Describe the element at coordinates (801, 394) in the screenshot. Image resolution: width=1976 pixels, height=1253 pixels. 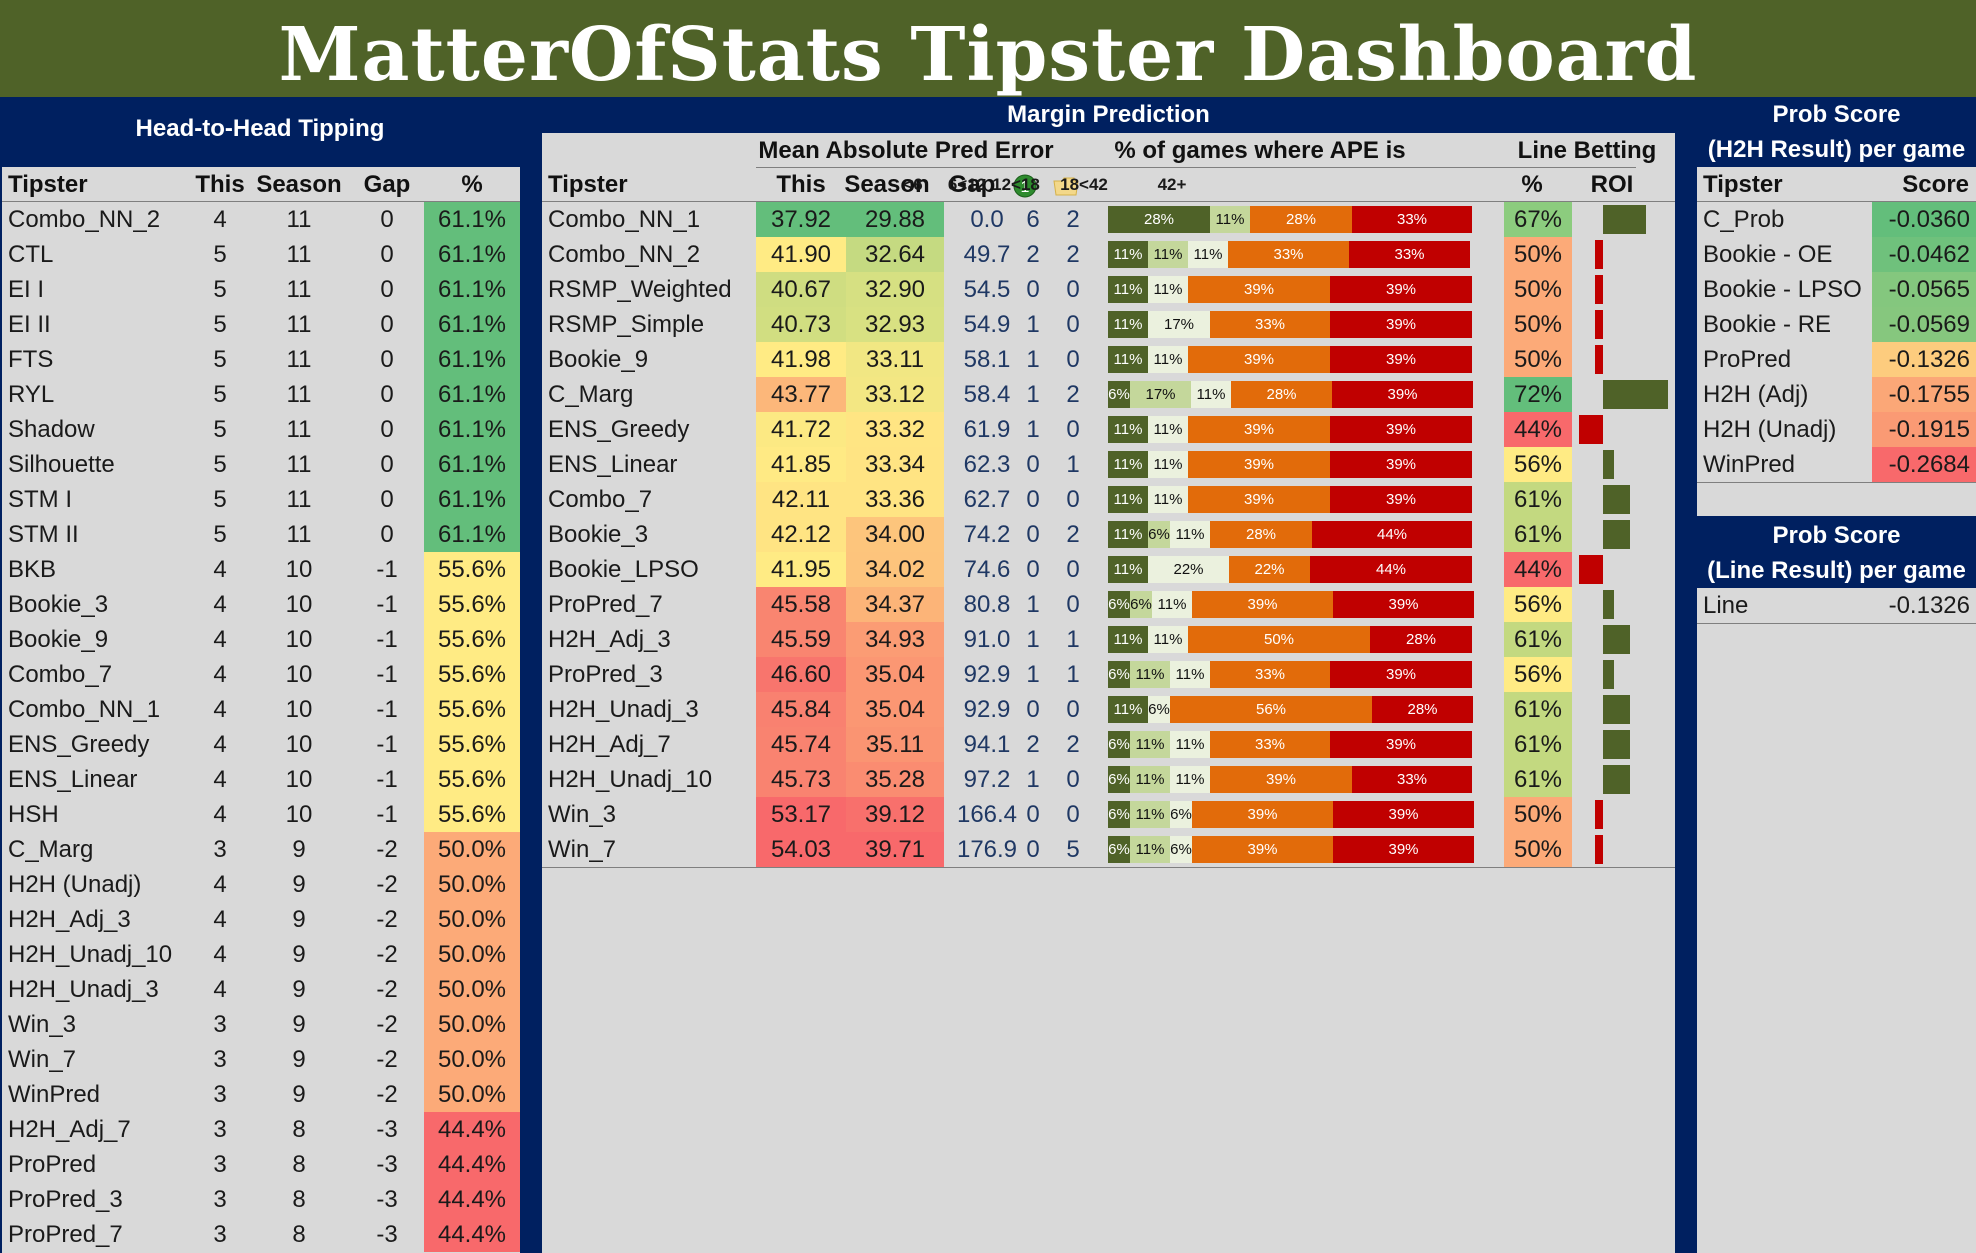
I see `mae-this-value: 43.77` at that location.